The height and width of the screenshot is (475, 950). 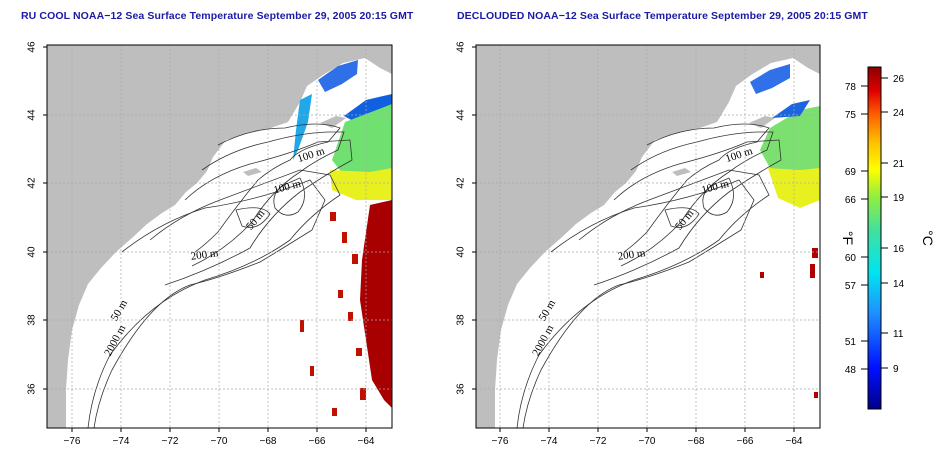 What do you see at coordinates (851, 286) in the screenshot?
I see `f-tick-label: 57` at bounding box center [851, 286].